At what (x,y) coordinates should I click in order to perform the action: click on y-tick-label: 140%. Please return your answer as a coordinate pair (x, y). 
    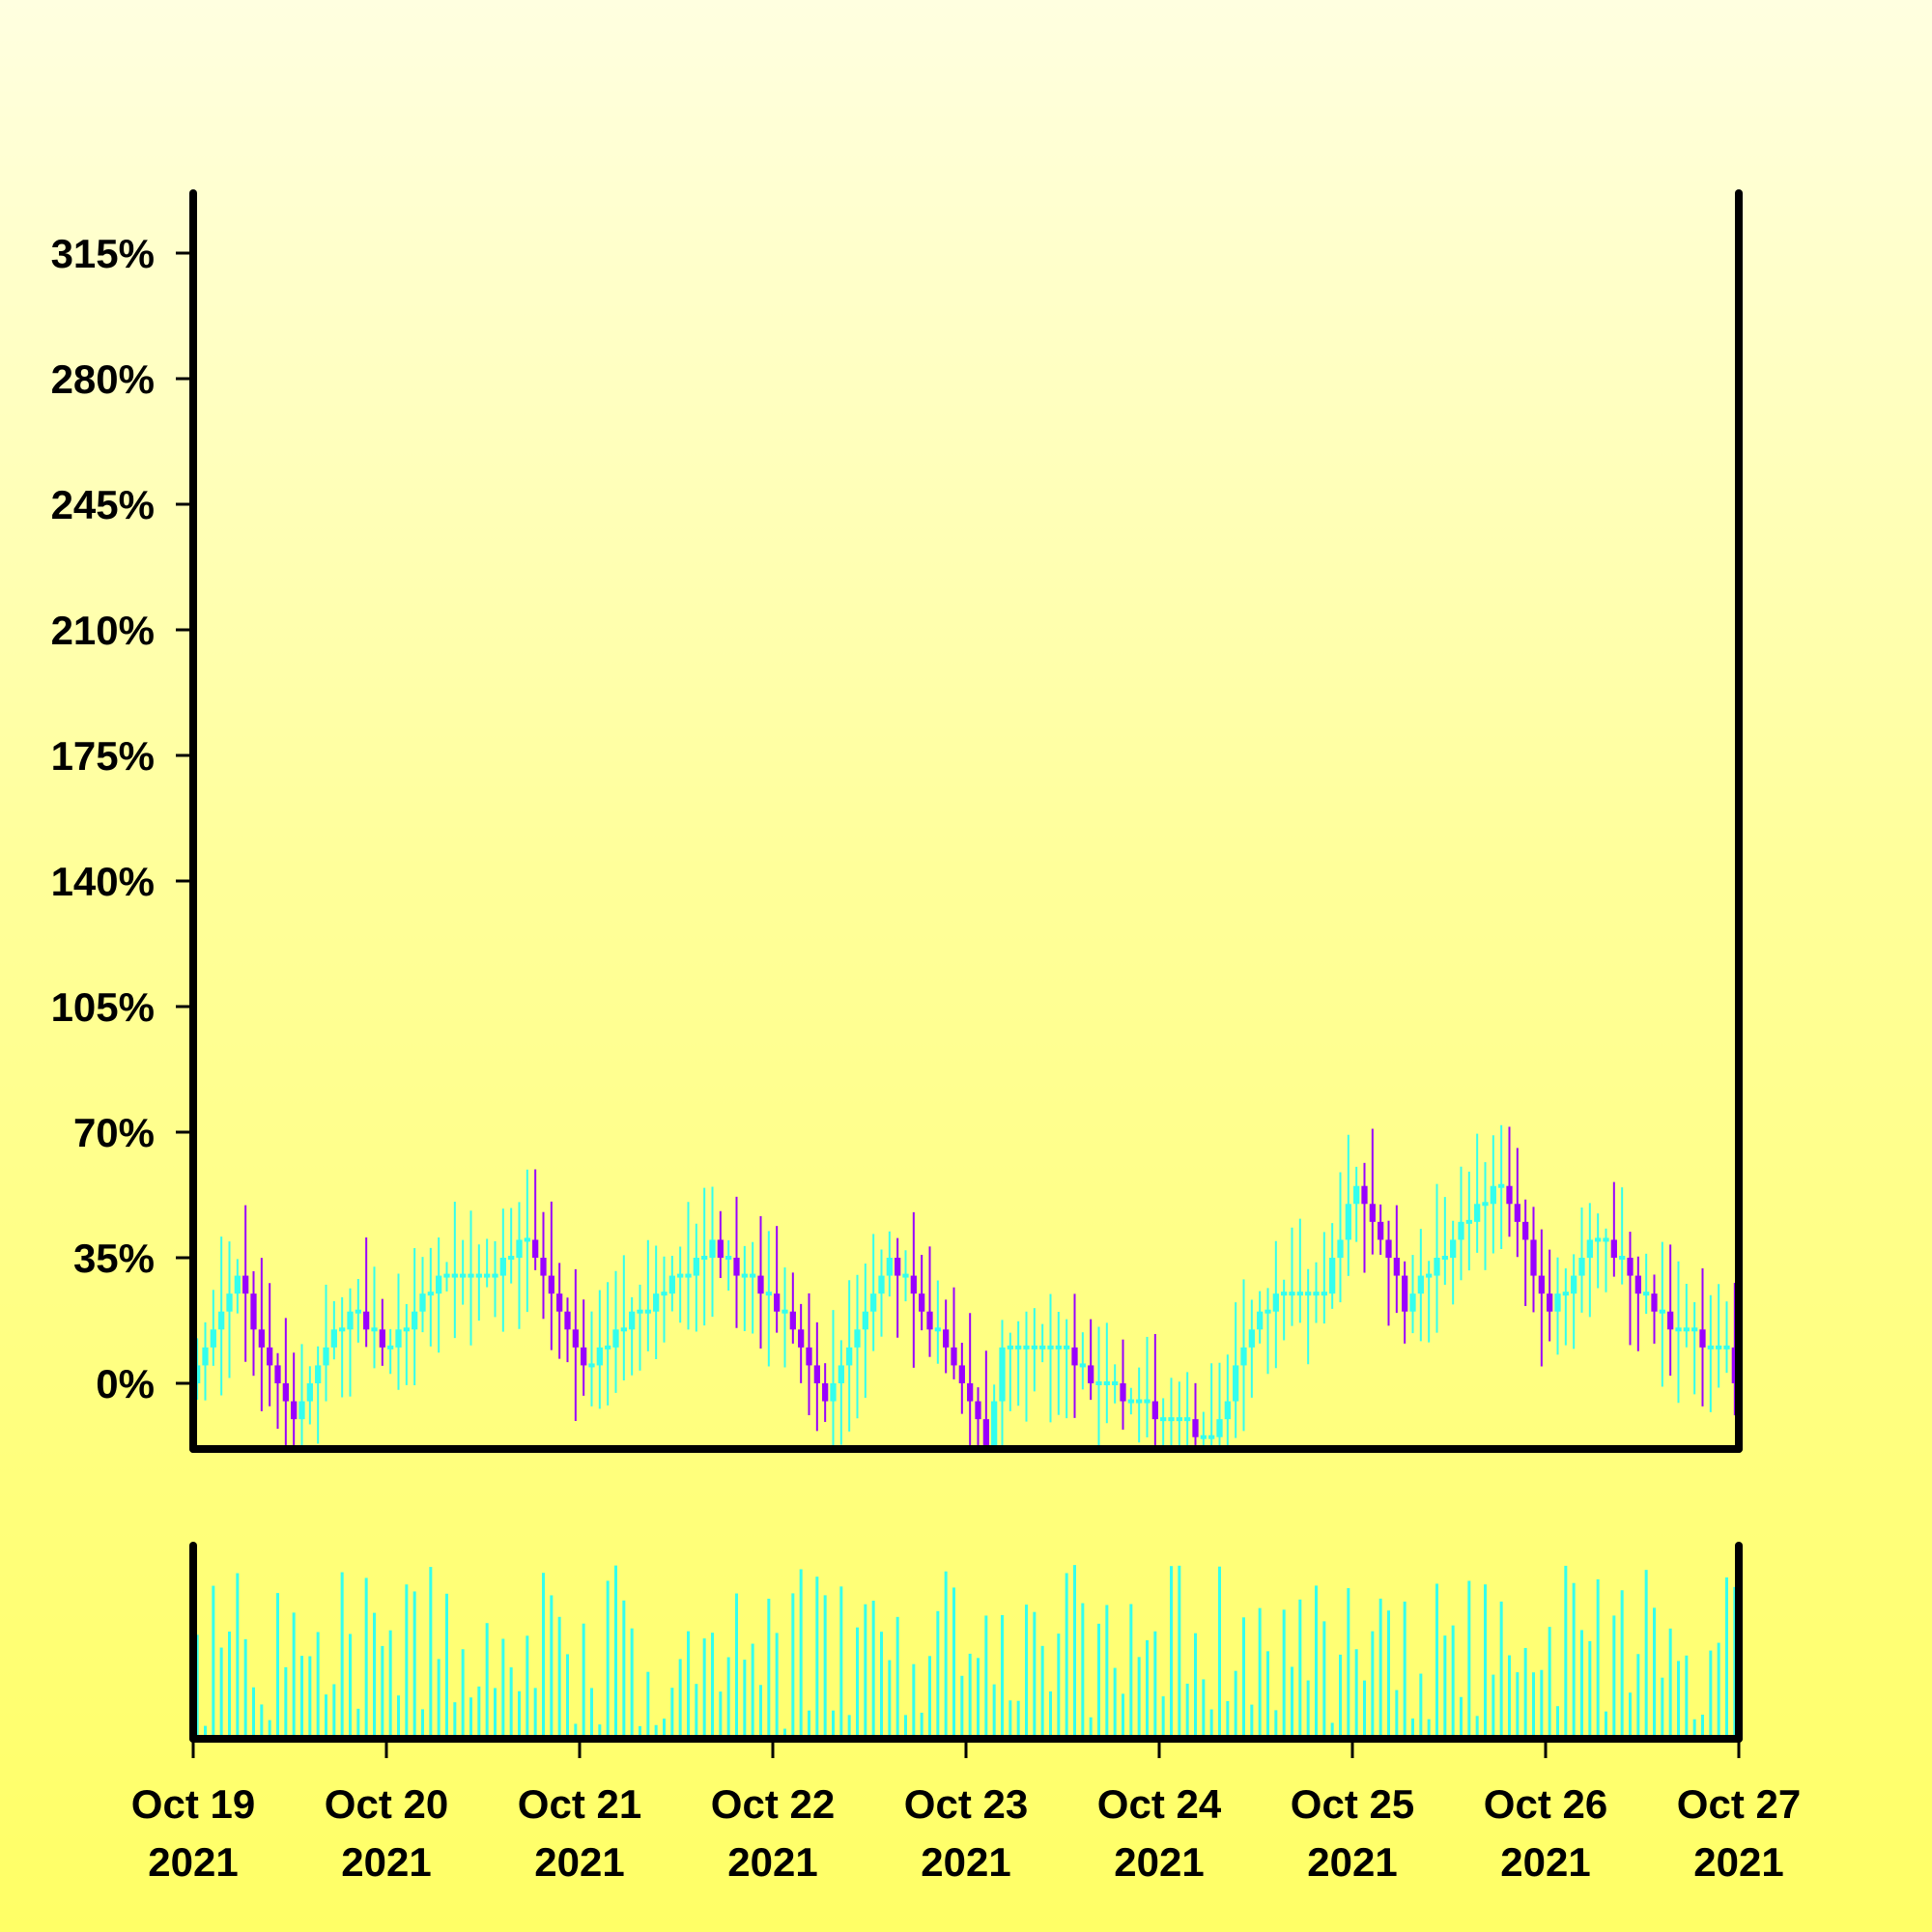
    Looking at the image, I should click on (103, 881).